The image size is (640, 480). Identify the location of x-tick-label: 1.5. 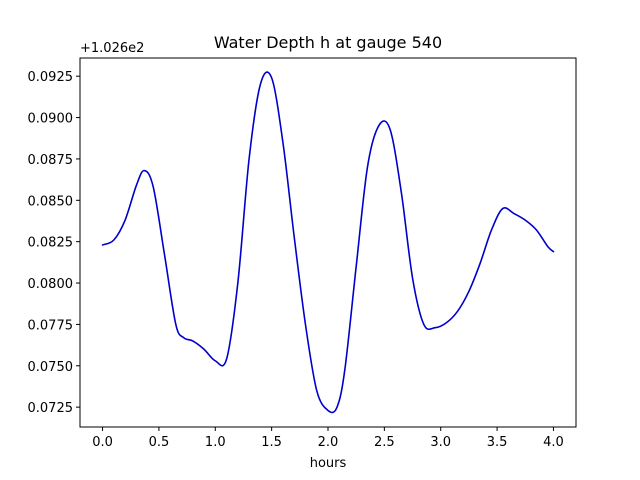
(271, 442).